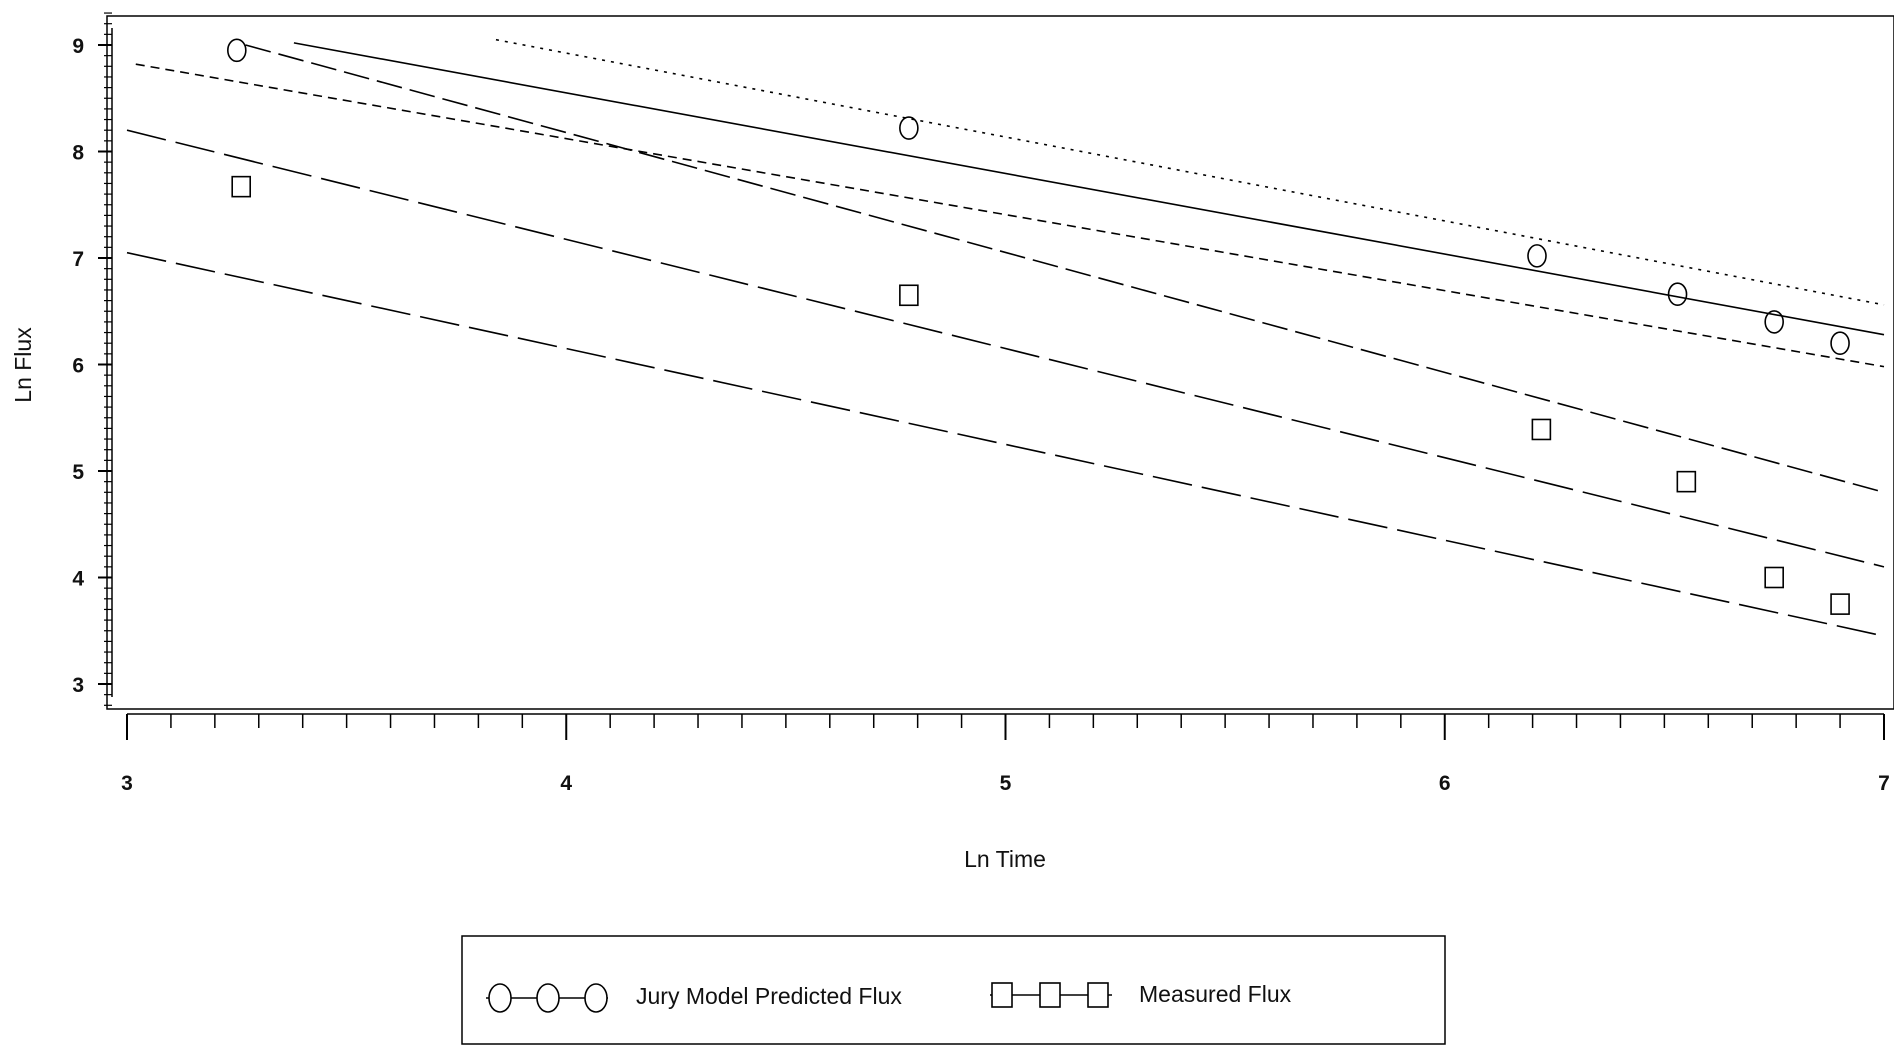 The height and width of the screenshot is (1056, 1894). Describe the element at coordinates (78, 153) in the screenshot. I see `y-tick-label: 8` at that location.